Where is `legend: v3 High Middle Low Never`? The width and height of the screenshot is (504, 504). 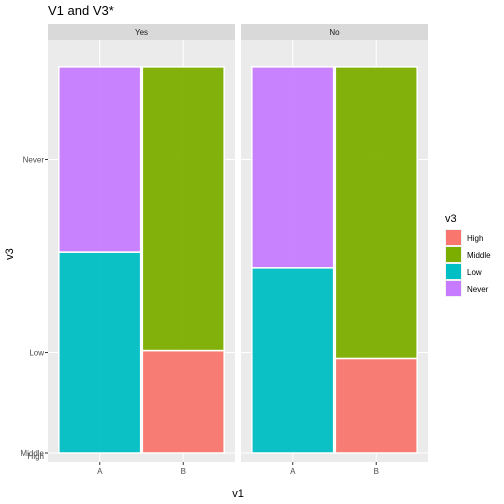 legend: v3 High Middle Low Never is located at coordinates (468, 255).